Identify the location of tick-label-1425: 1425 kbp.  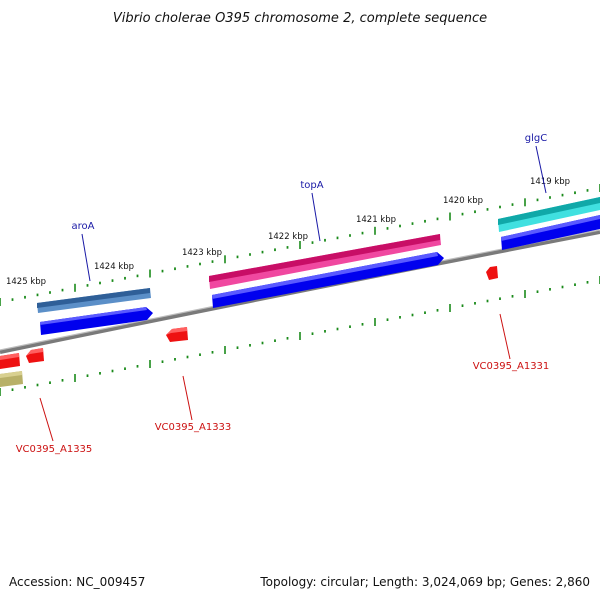
(26, 282).